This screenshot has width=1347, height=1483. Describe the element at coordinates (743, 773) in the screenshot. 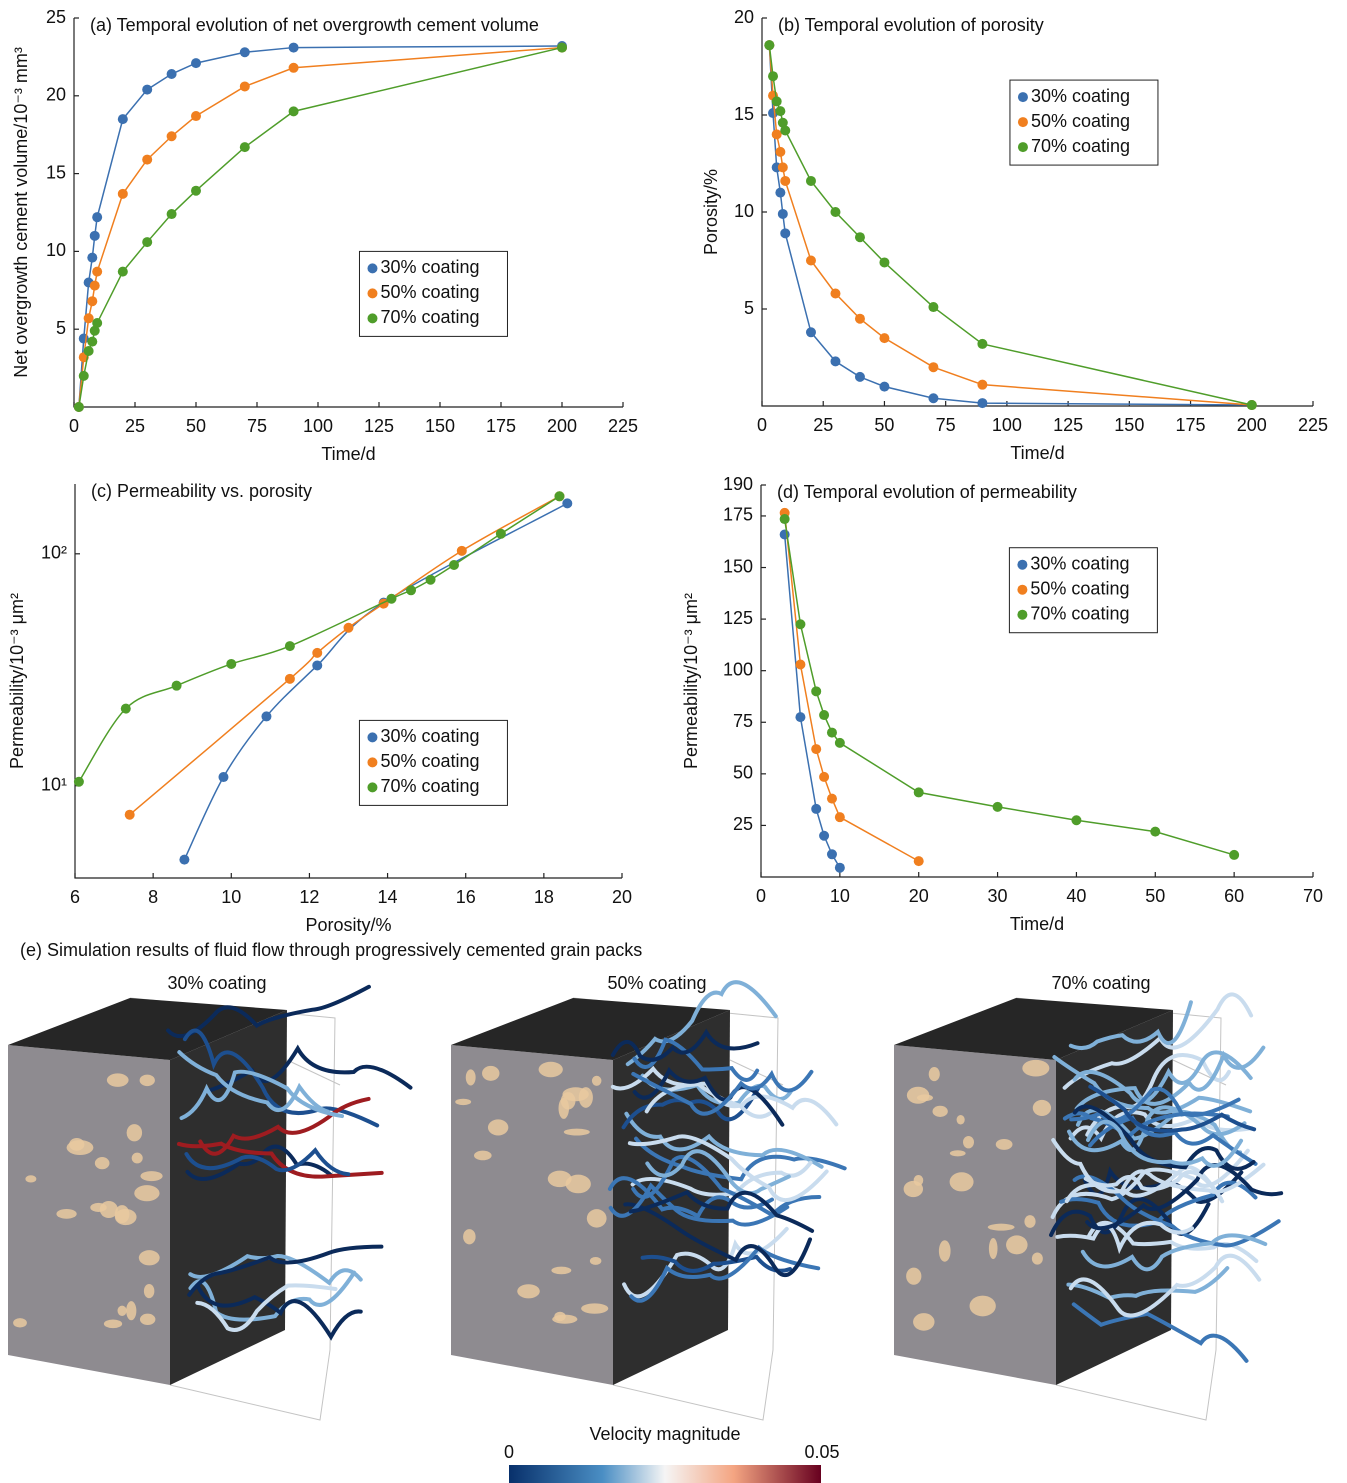

I see `y-tick-label: 50` at that location.